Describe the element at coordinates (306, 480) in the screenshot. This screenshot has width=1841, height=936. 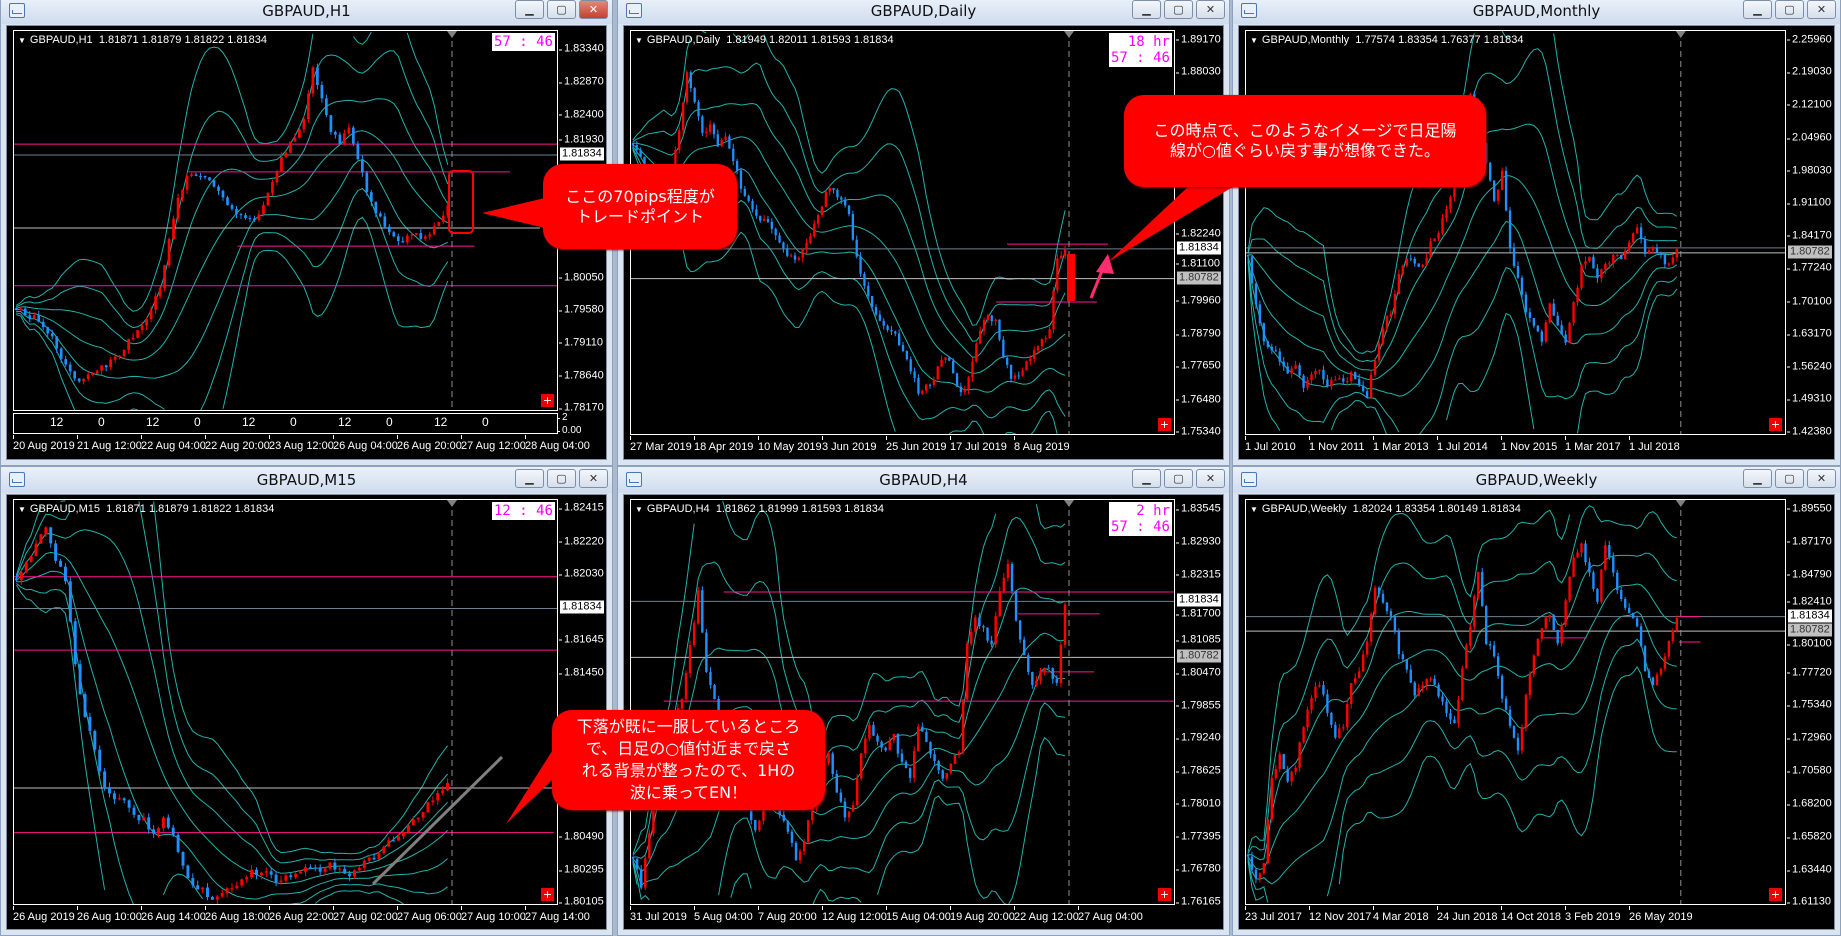
I see `window-titlebar: GBPAUD,M15 ▁ ▢ ✕` at that location.